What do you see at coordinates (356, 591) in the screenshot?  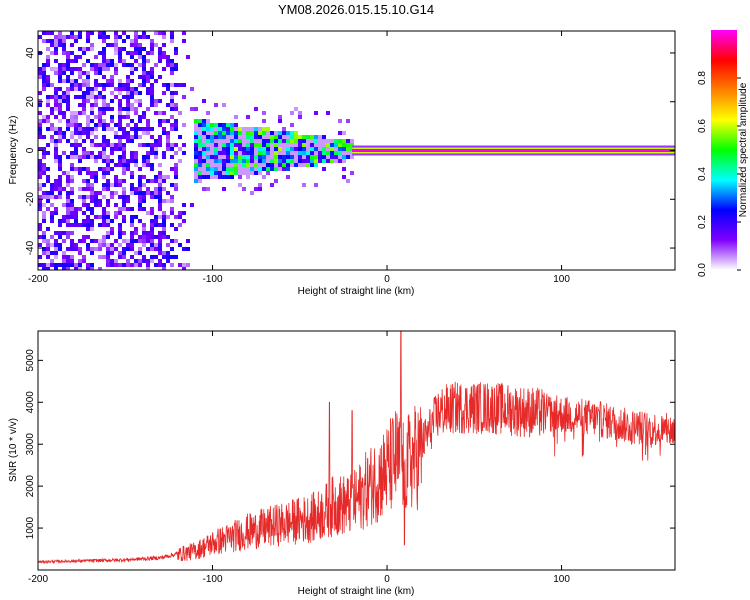 I see `snr-xlabel: Height of straight line (km)` at bounding box center [356, 591].